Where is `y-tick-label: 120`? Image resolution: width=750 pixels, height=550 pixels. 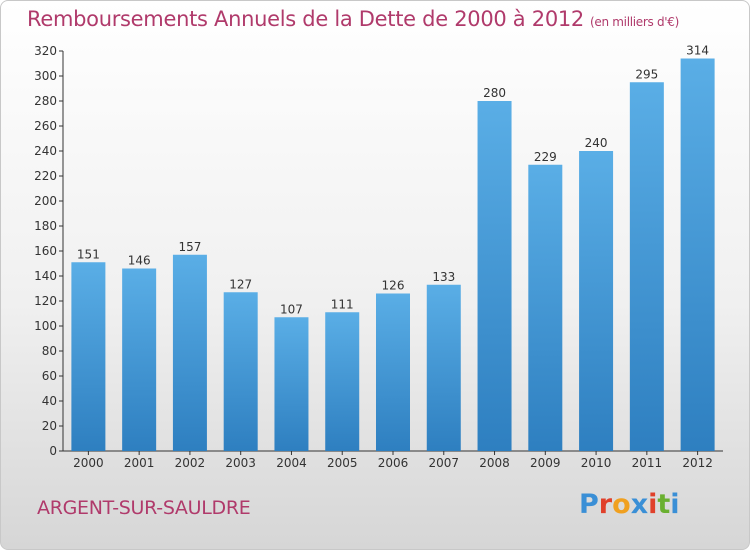 y-tick-label: 120 is located at coordinates (45, 301).